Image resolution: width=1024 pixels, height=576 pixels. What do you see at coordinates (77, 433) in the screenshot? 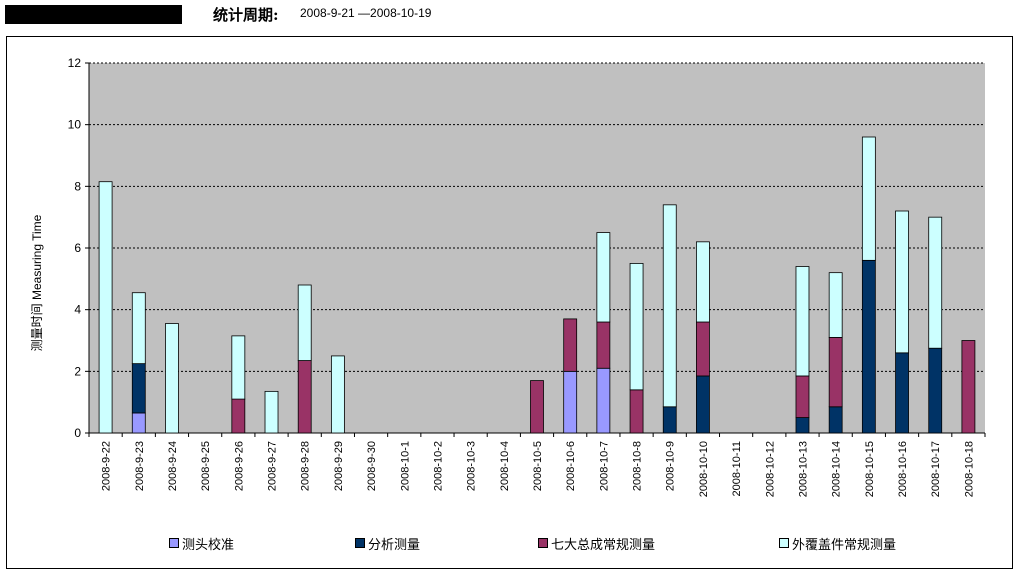
I see `y-tick-label: 0` at bounding box center [77, 433].